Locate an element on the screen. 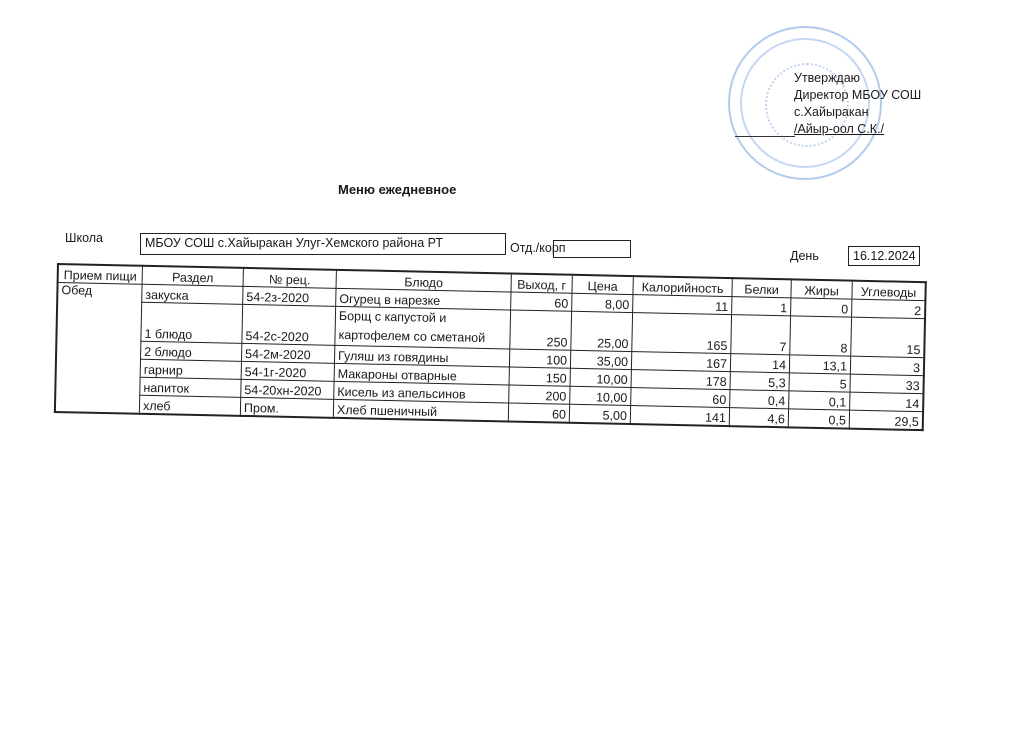  cell-section: 1 блюдо is located at coordinates (191, 323).